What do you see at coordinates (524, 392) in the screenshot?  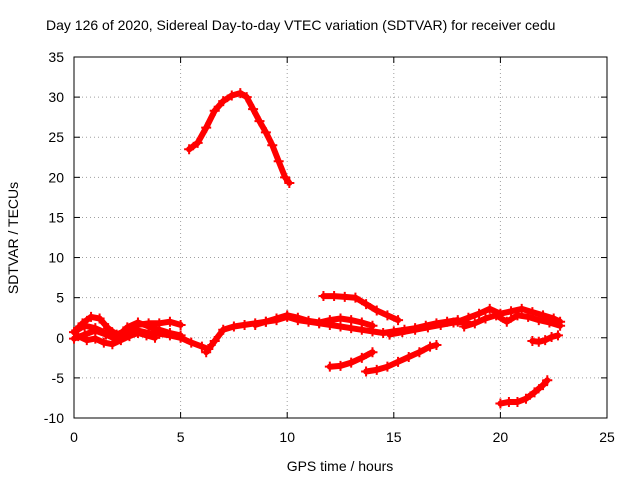 I see `series-arc-n` at bounding box center [524, 392].